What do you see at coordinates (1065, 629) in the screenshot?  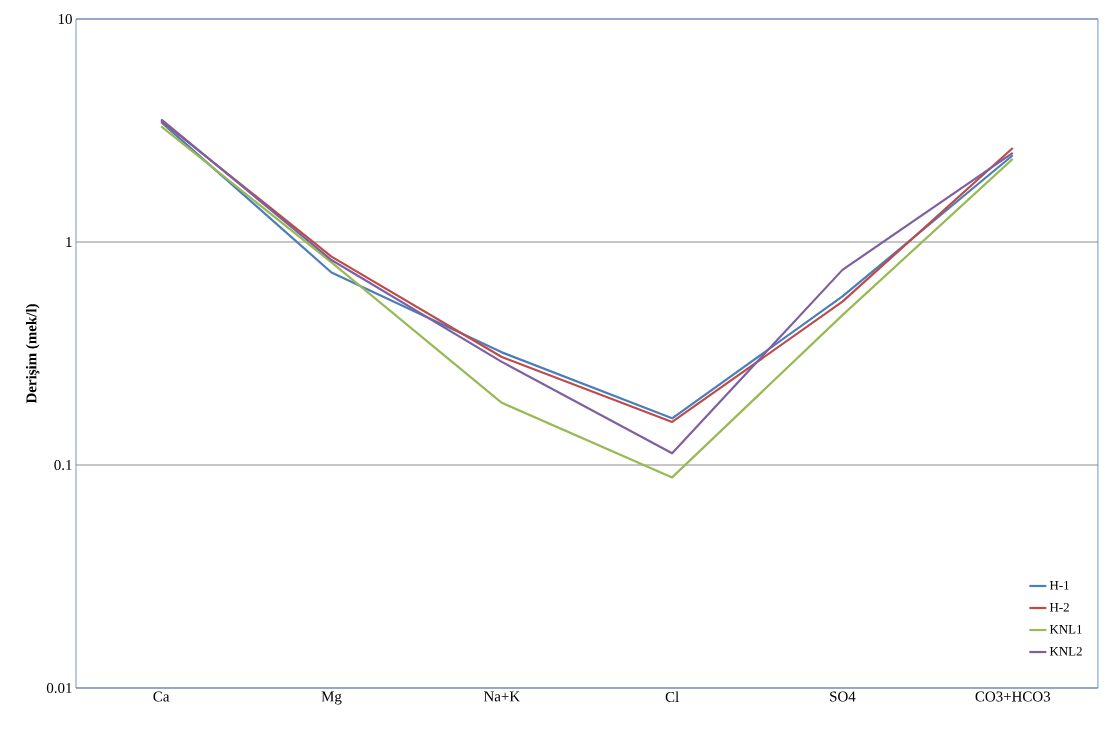 I see `legend-label: KNL1` at bounding box center [1065, 629].